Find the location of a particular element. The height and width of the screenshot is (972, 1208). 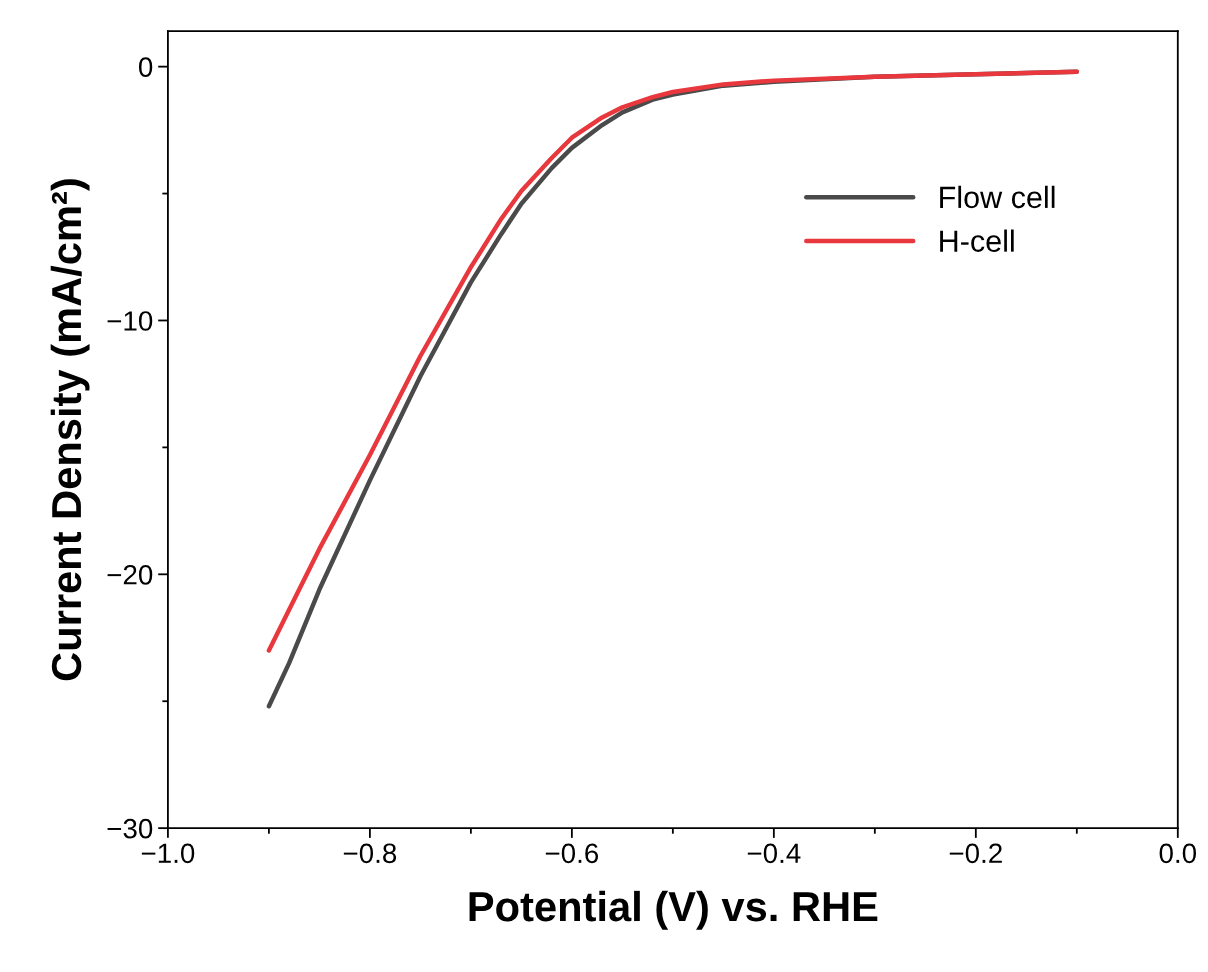

x-tick-label: −0.2 is located at coordinates (975, 853).